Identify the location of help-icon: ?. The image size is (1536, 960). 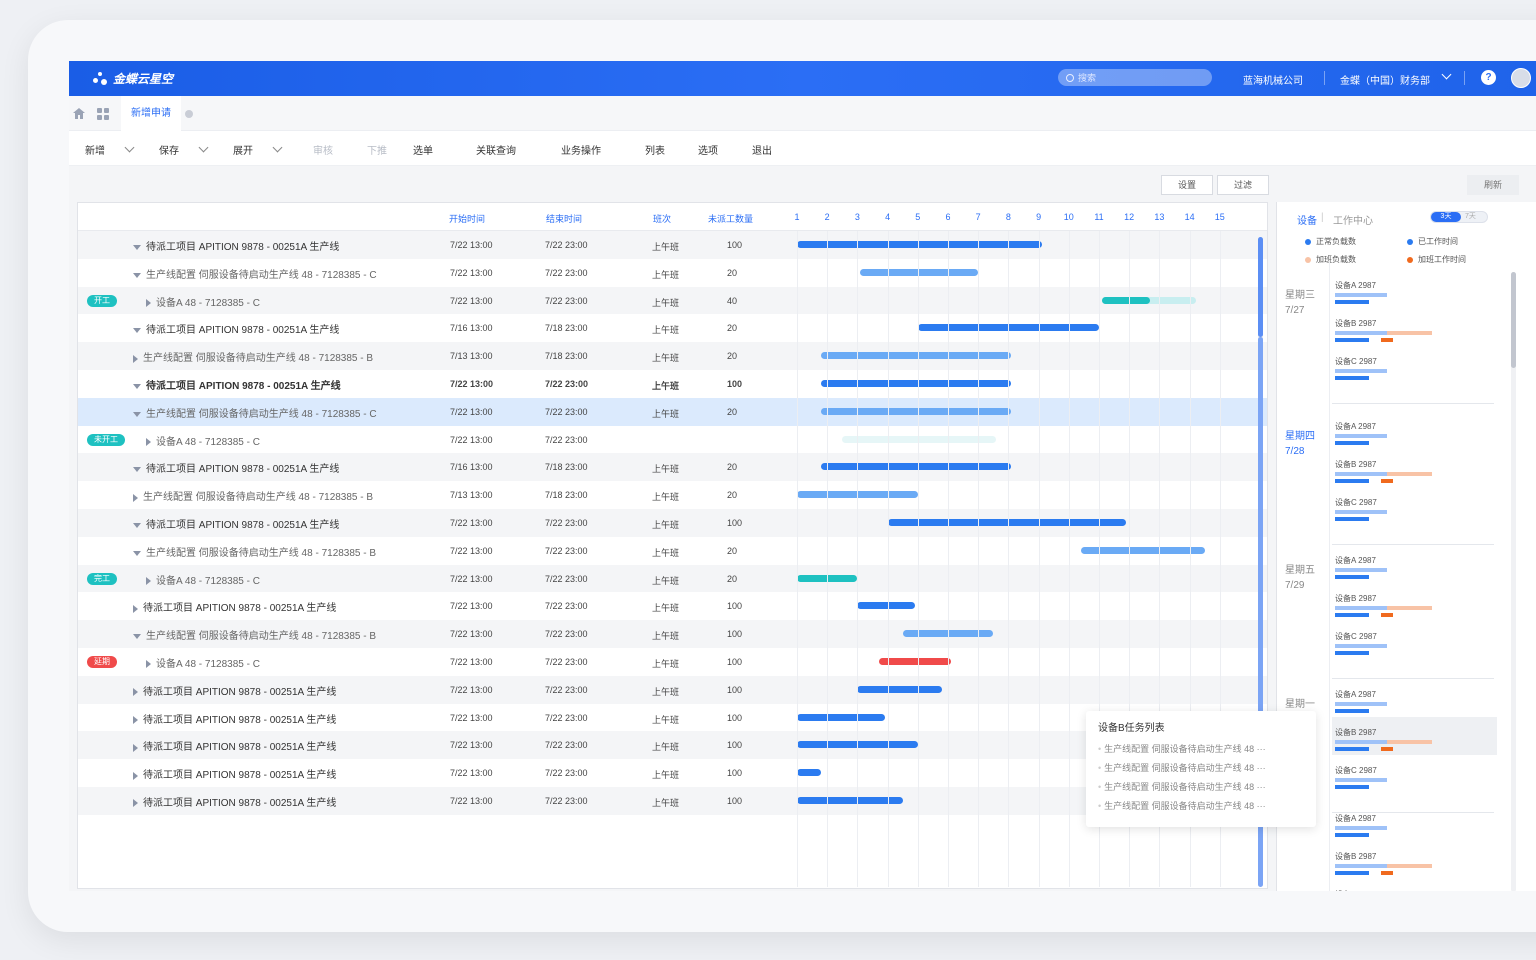
(1488, 77).